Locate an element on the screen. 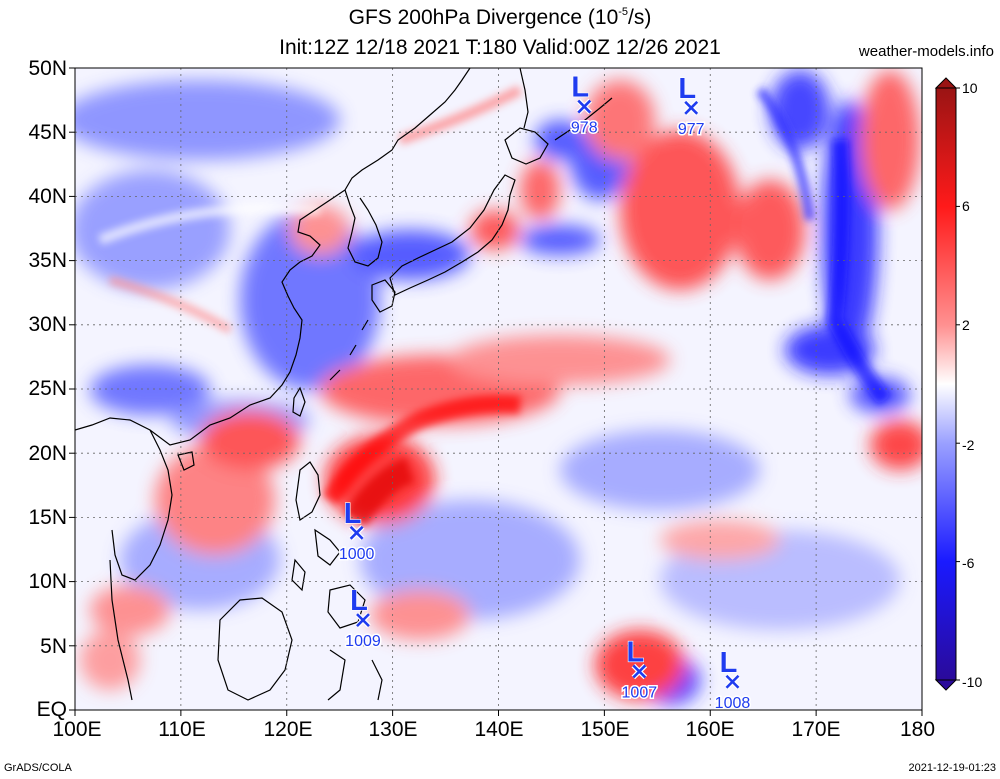  lat-label: 15N is located at coordinates (47, 517).